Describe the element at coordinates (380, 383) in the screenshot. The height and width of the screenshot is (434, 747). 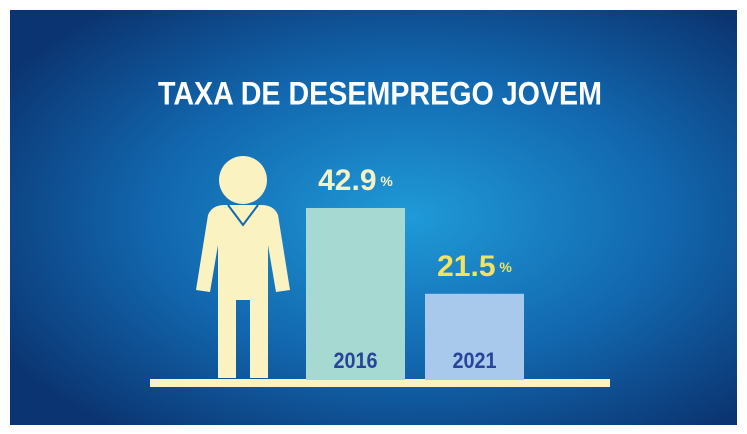
I see `ground-line` at that location.